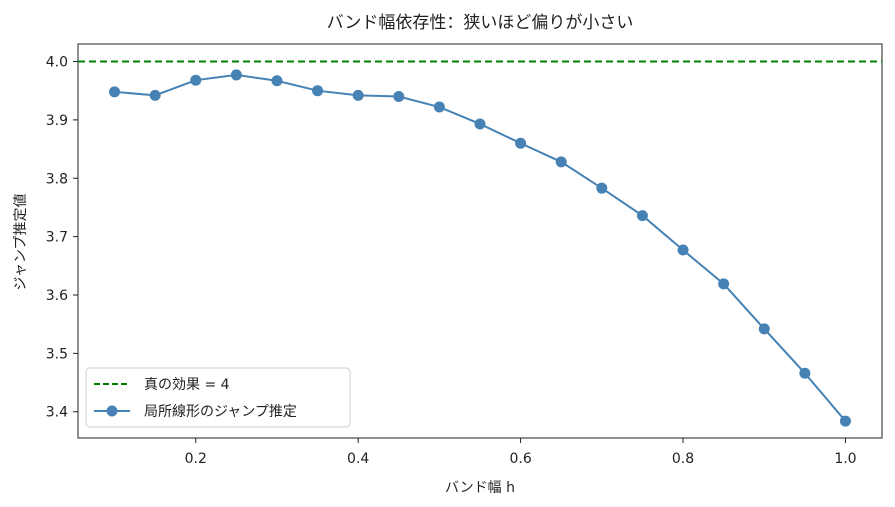  I want to click on y-tick-label: 3.7, so click(57, 238).